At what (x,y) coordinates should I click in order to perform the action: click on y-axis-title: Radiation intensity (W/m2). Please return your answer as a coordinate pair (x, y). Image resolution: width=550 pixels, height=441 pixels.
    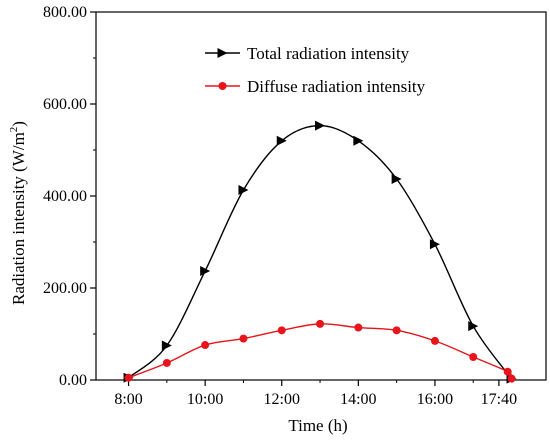
    Looking at the image, I should click on (18, 213).